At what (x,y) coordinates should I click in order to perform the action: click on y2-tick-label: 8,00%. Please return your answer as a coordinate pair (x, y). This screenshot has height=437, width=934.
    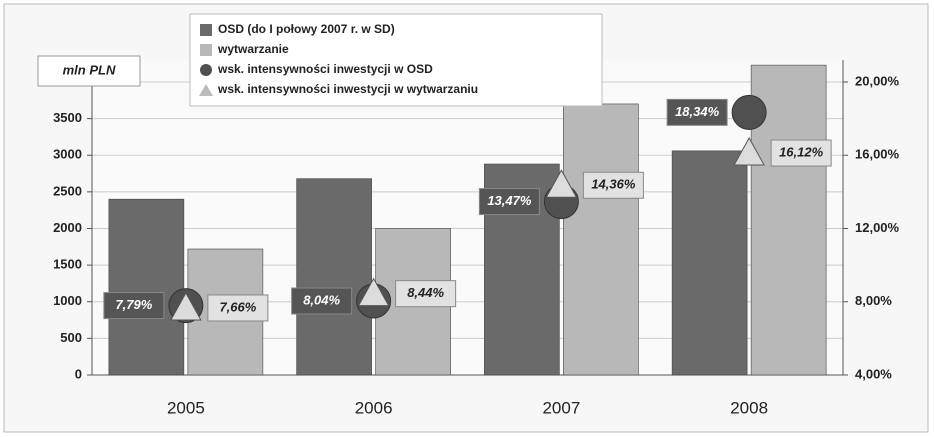
    Looking at the image, I should click on (873, 300).